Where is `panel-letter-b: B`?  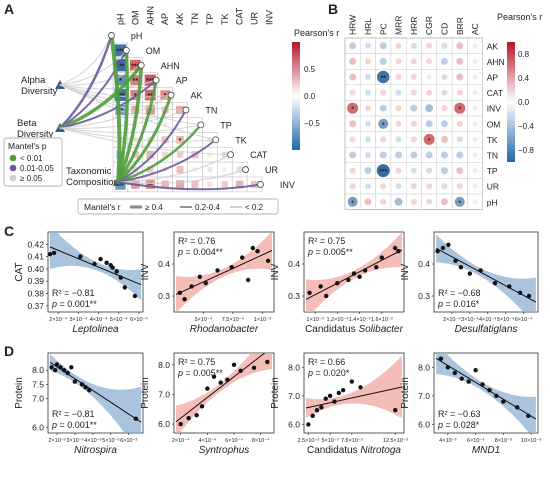 panel-letter-b: B is located at coordinates (333, 9).